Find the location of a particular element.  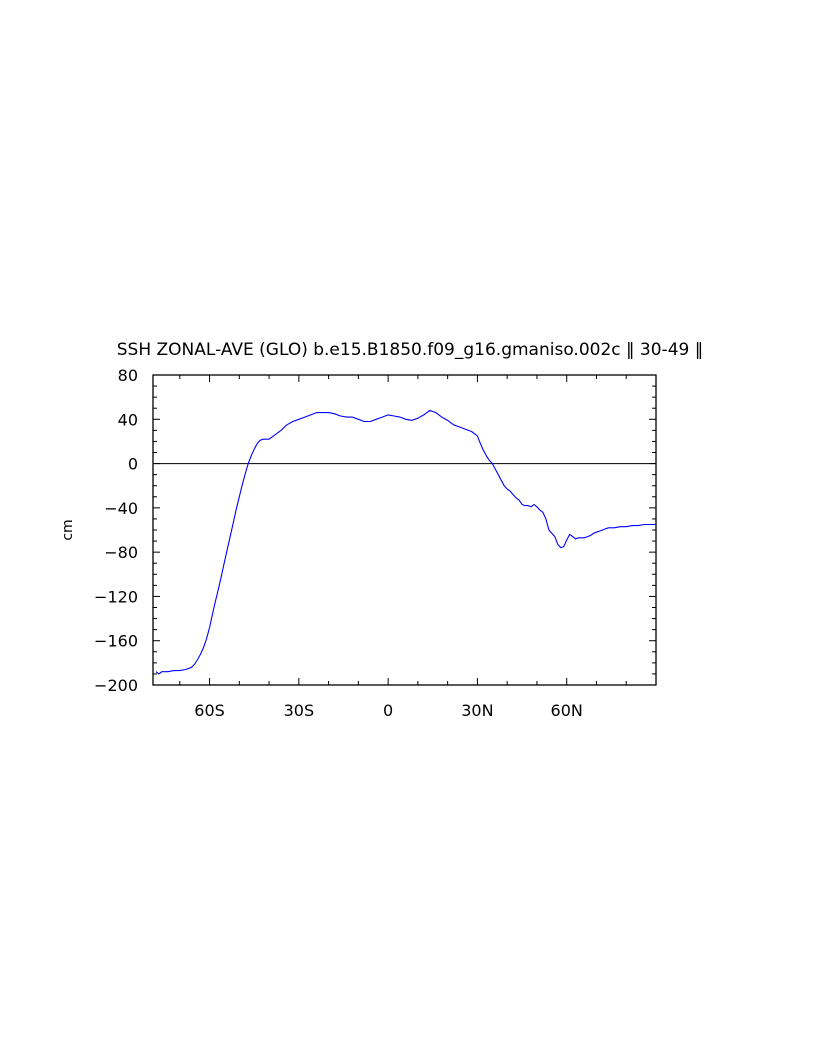

y-tick-label: −200 is located at coordinates (116, 685).